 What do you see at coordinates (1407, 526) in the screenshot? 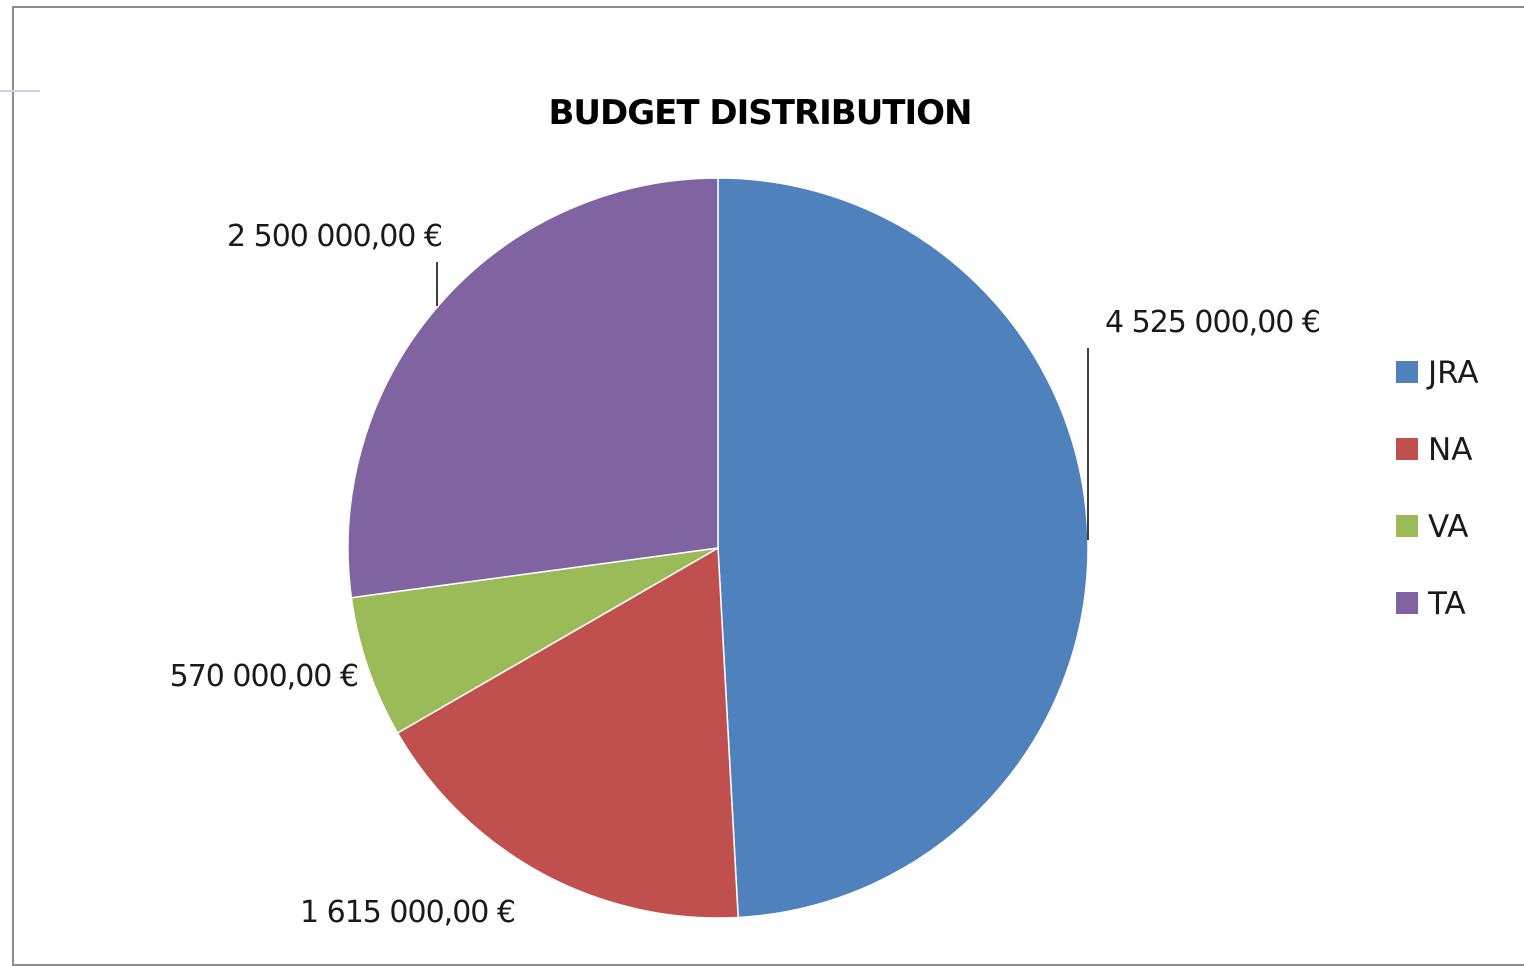
I see `legend-swatch-va` at bounding box center [1407, 526].